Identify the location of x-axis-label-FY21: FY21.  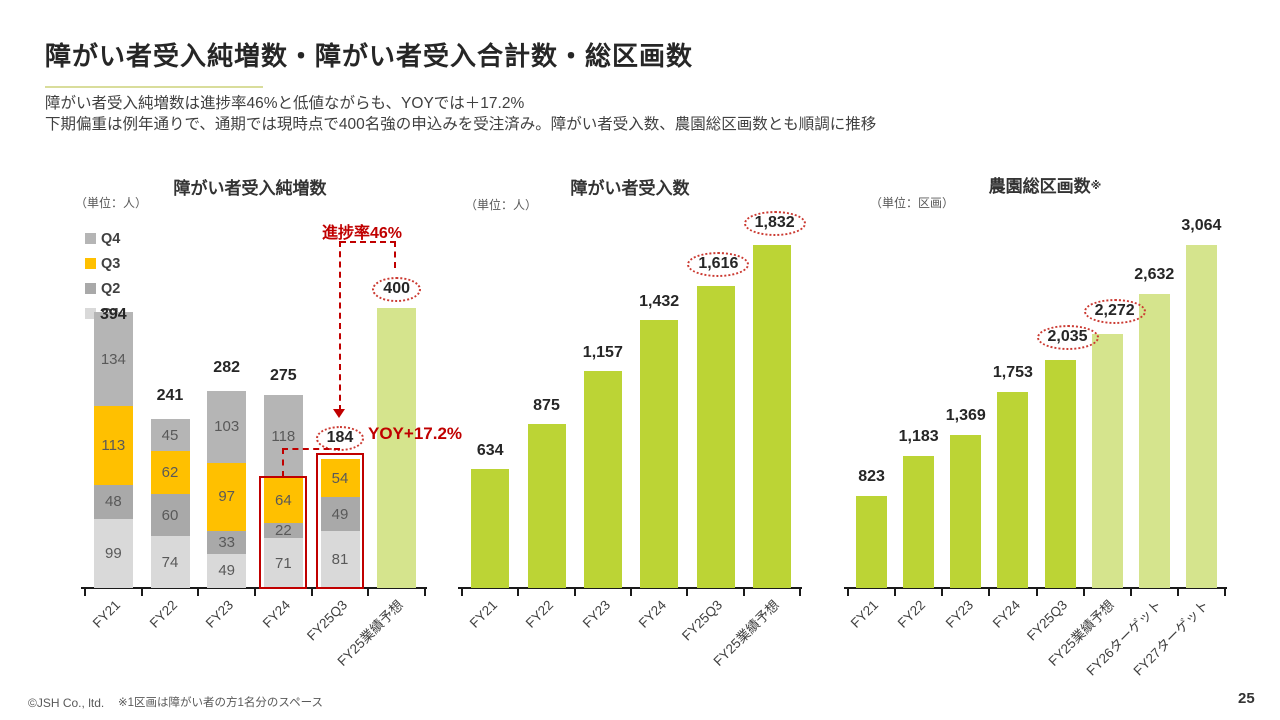
(106, 614).